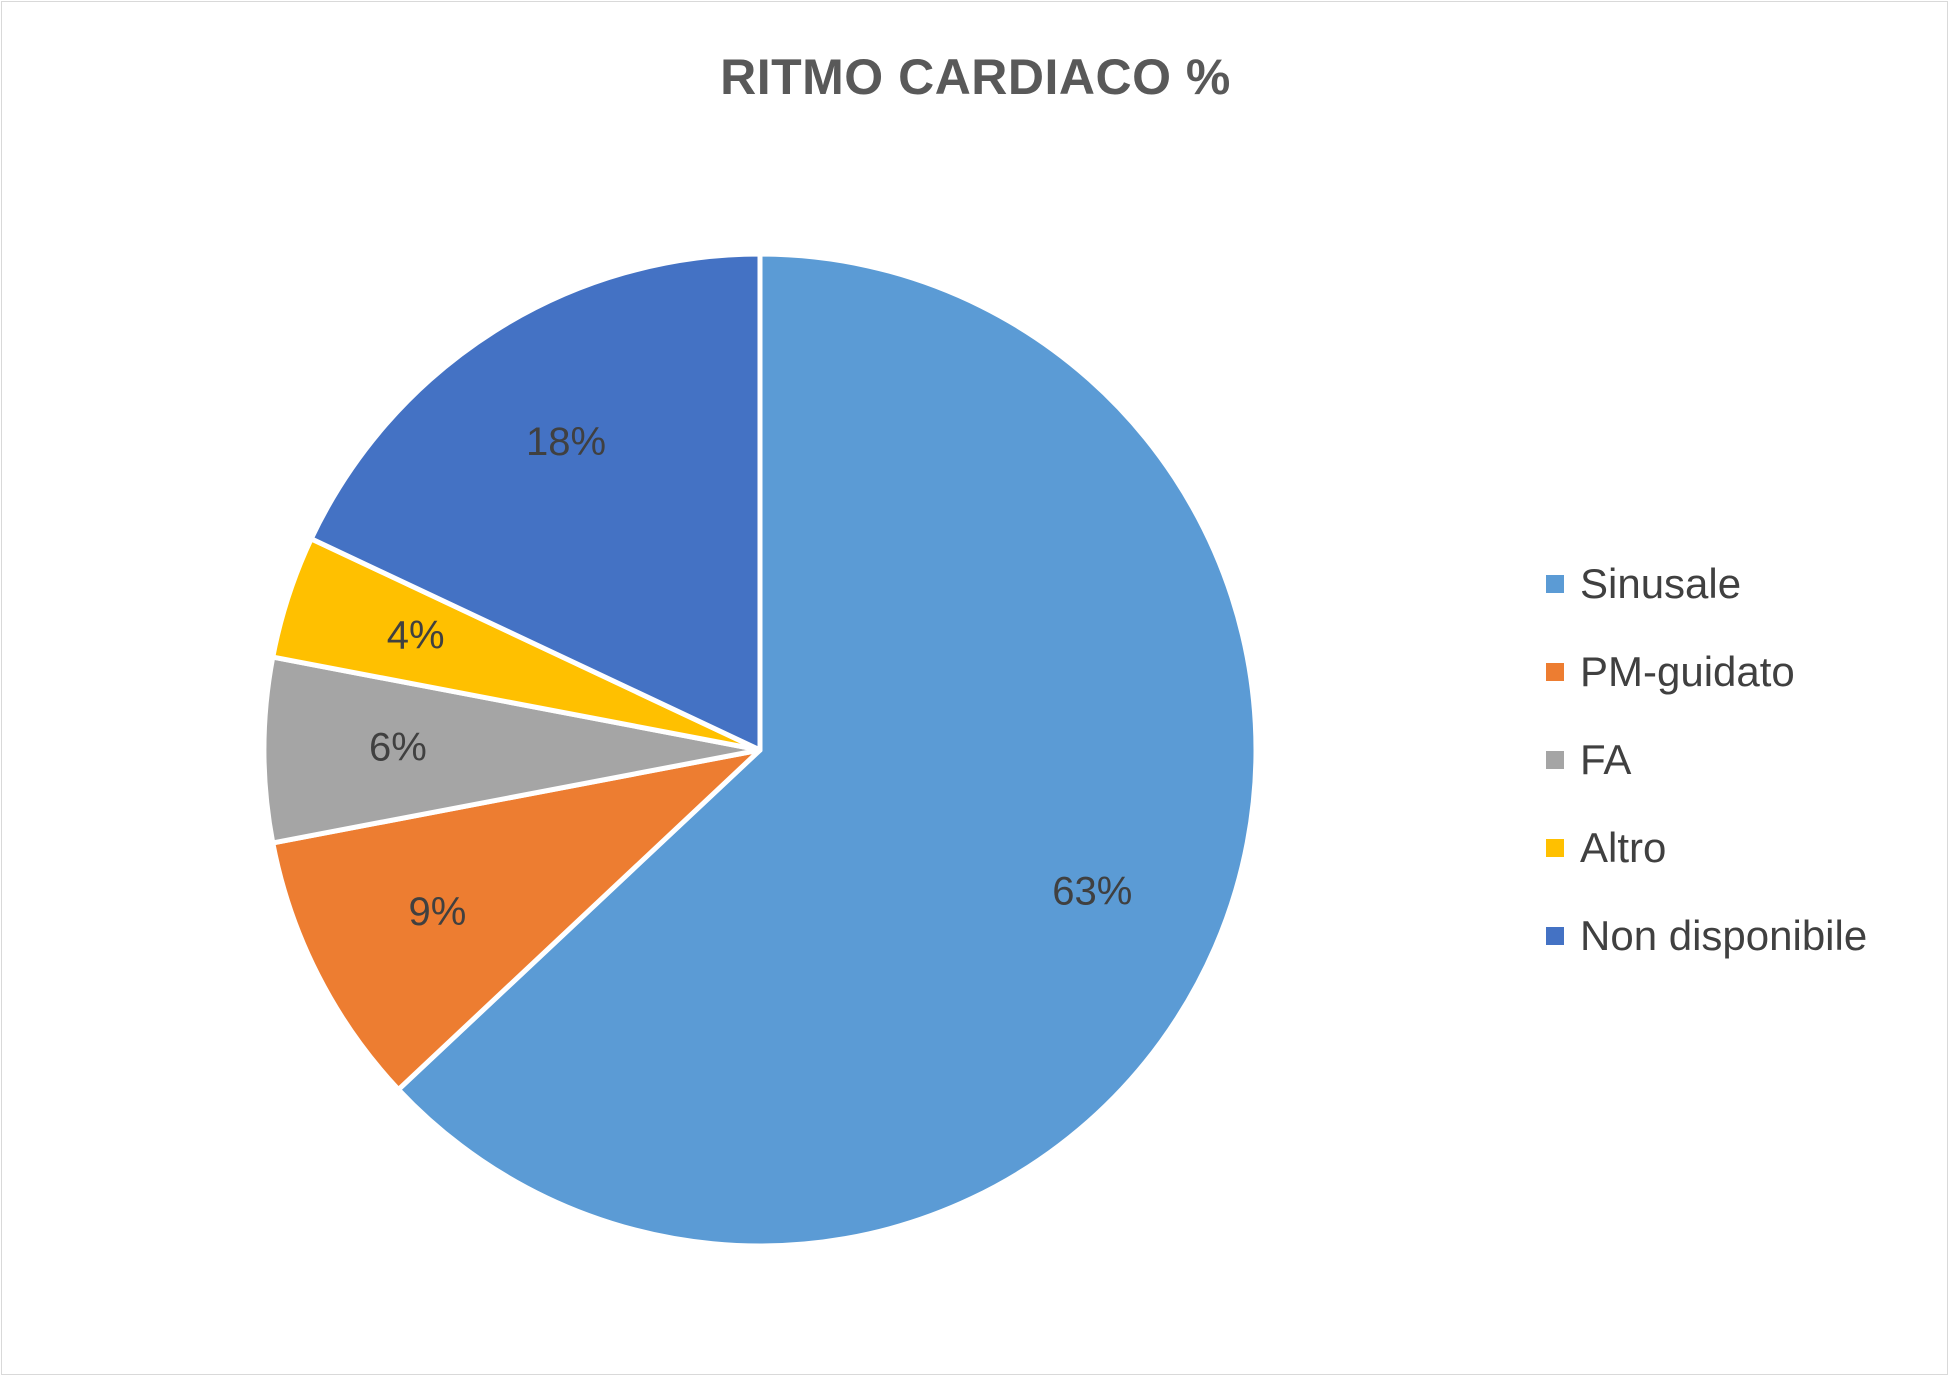 Image resolution: width=1951 pixels, height=1378 pixels. Describe the element at coordinates (437, 912) in the screenshot. I see `data-label-pm-guidato: 9%` at that location.